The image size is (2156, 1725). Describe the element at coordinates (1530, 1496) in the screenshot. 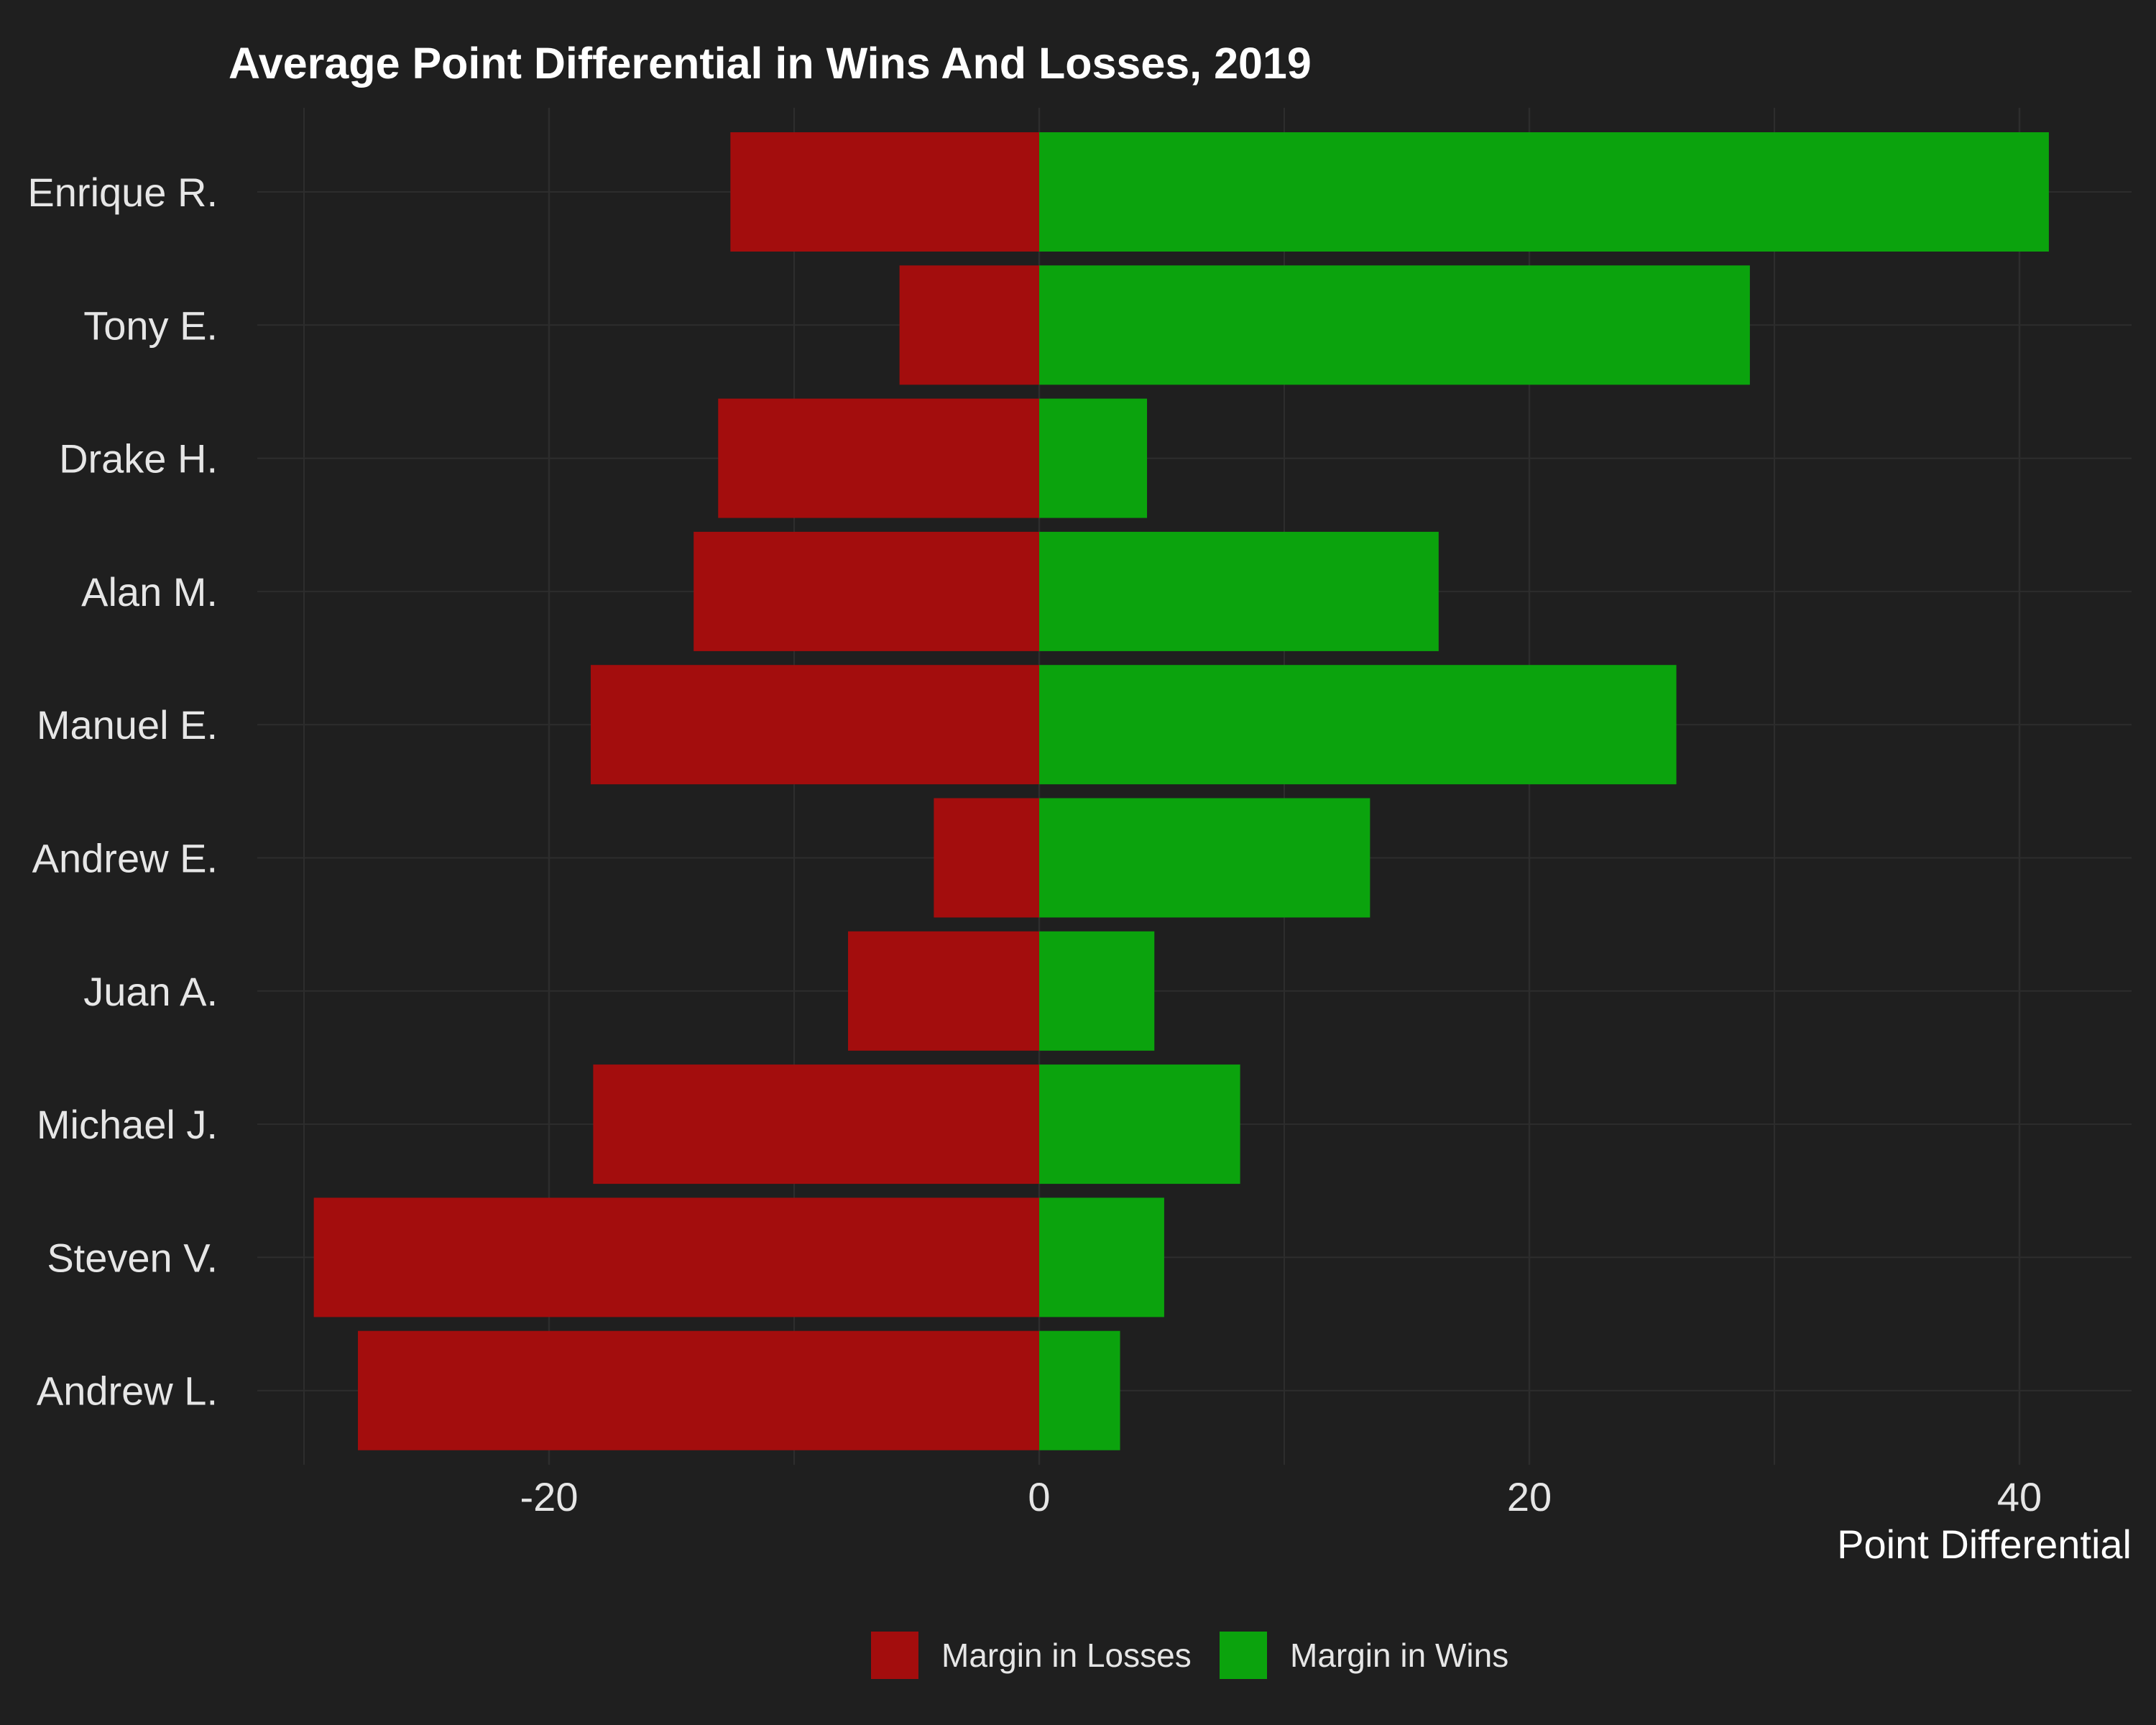

I see `x-tick-label: 20` at that location.